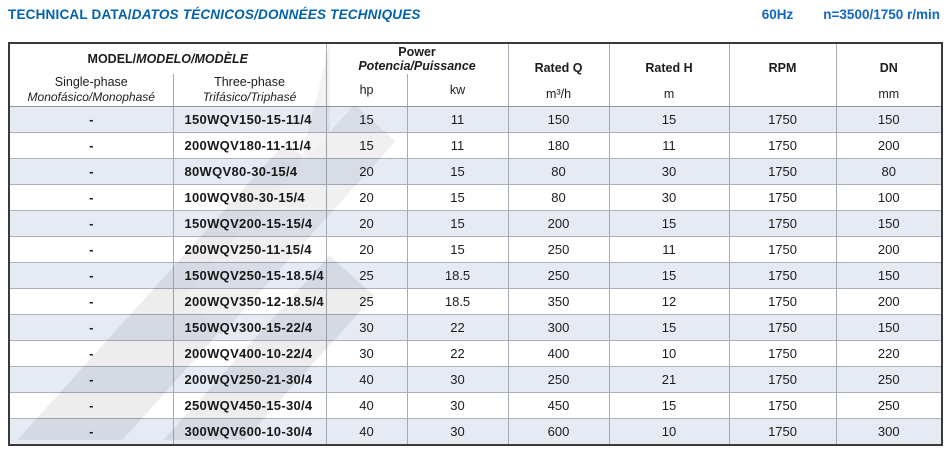  Describe the element at coordinates (889, 353) in the screenshot. I see `cell-dn: 220` at that location.